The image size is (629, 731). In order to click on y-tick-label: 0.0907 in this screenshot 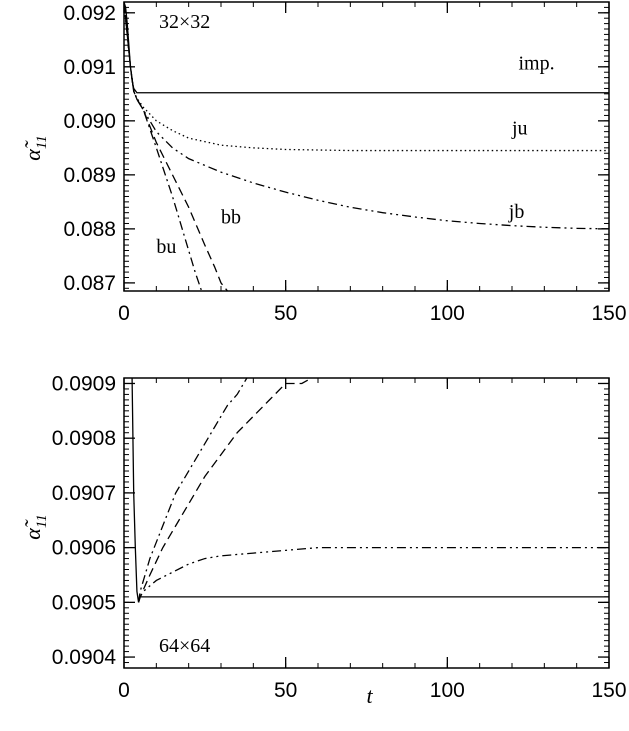, I will do `click(84, 493)`.